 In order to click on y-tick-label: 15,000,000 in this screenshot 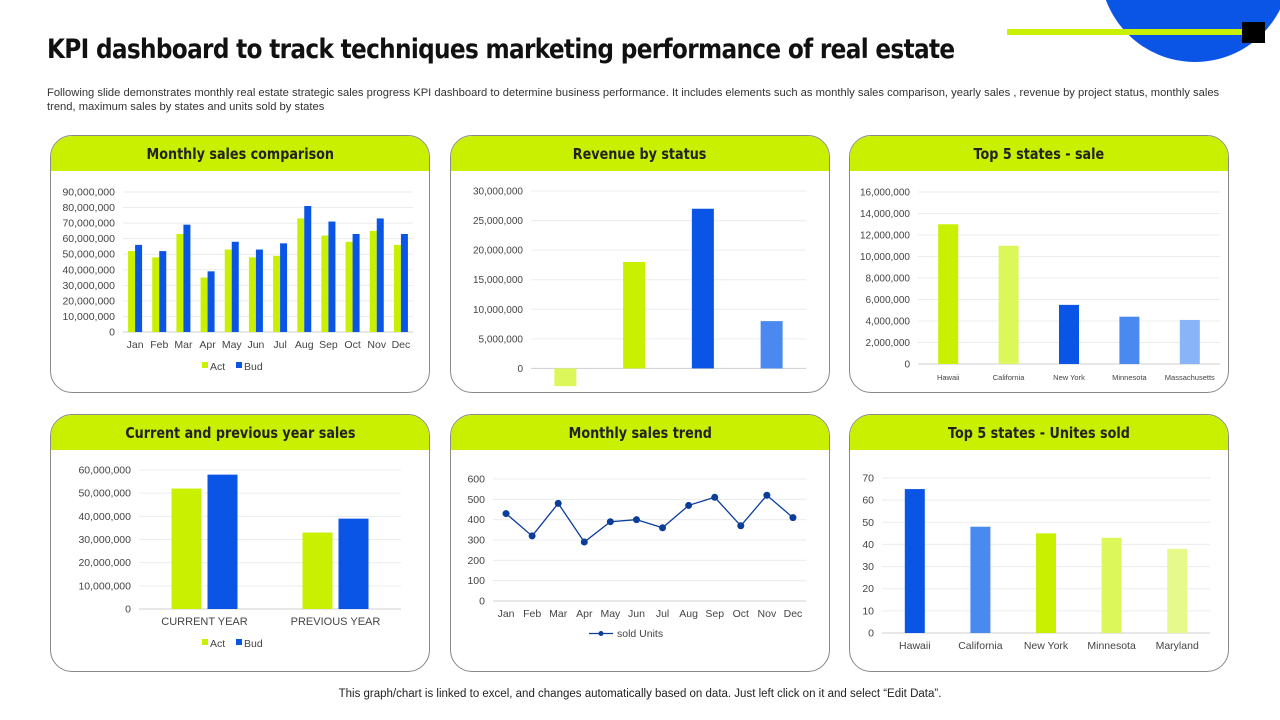, I will do `click(498, 280)`.